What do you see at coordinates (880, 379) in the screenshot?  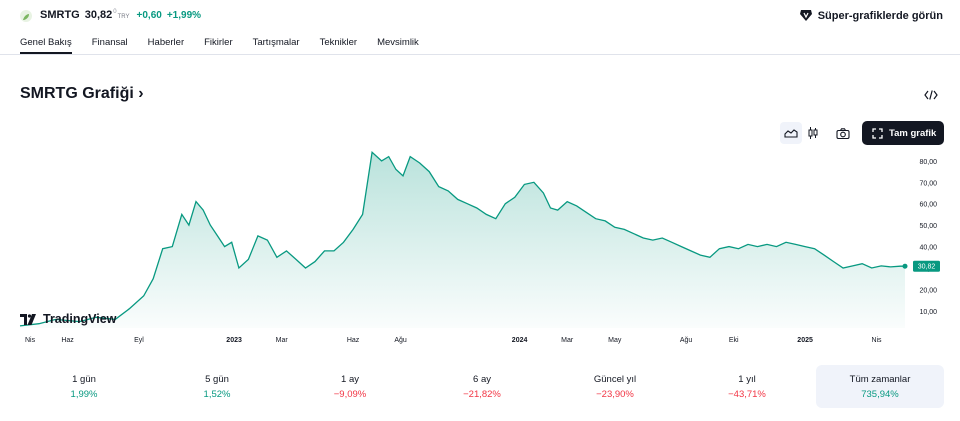 I see `period-label: Tüm zamanlar` at bounding box center [880, 379].